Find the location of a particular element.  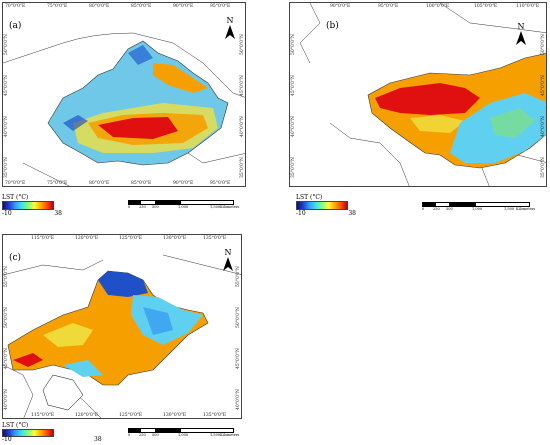

left-tick-b-3: 35°0'0"N is located at coordinates (293, 167).